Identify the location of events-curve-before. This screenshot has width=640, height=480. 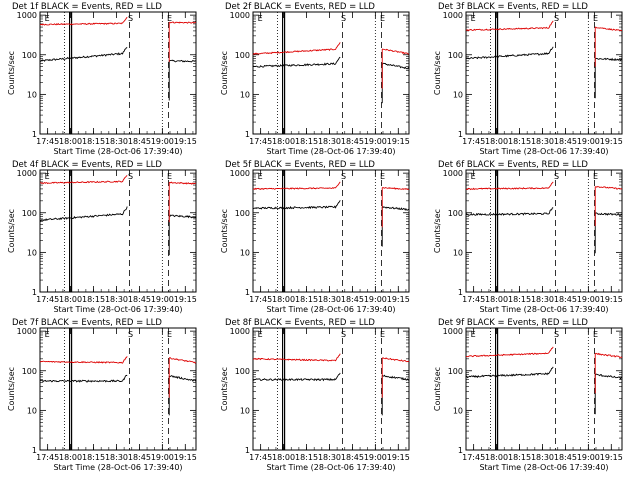
(296, 62).